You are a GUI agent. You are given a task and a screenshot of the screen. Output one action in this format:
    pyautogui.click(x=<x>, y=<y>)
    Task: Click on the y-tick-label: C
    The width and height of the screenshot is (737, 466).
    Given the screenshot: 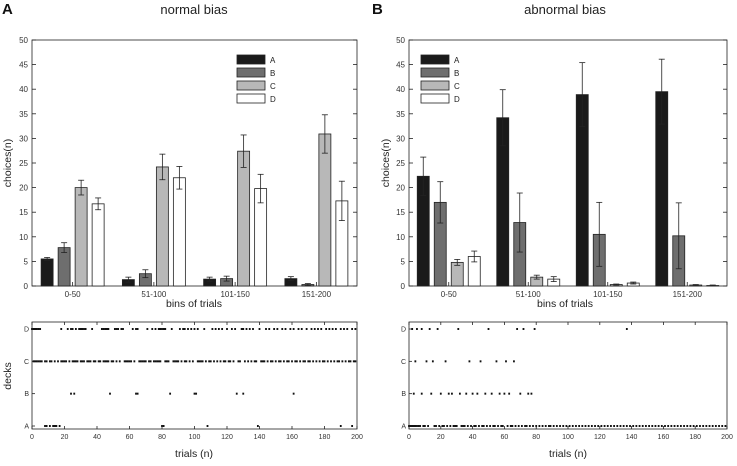 What is the action you would take?
    pyautogui.click(x=403, y=362)
    